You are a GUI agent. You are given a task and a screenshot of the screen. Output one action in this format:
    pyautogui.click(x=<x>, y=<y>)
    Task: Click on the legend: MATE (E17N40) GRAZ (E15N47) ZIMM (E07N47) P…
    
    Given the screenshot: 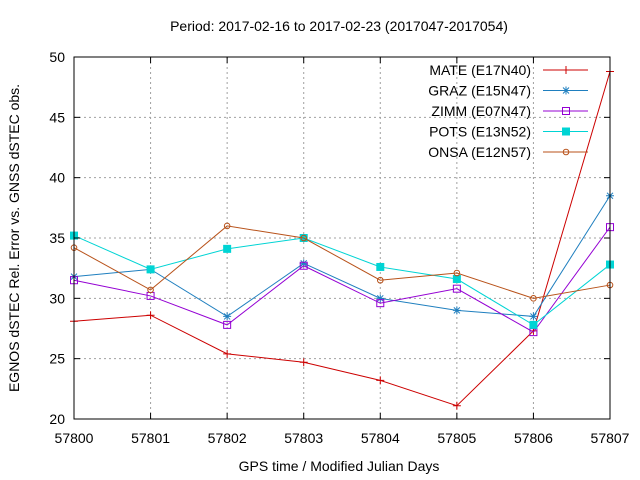 What is the action you would take?
    pyautogui.click(x=508, y=111)
    